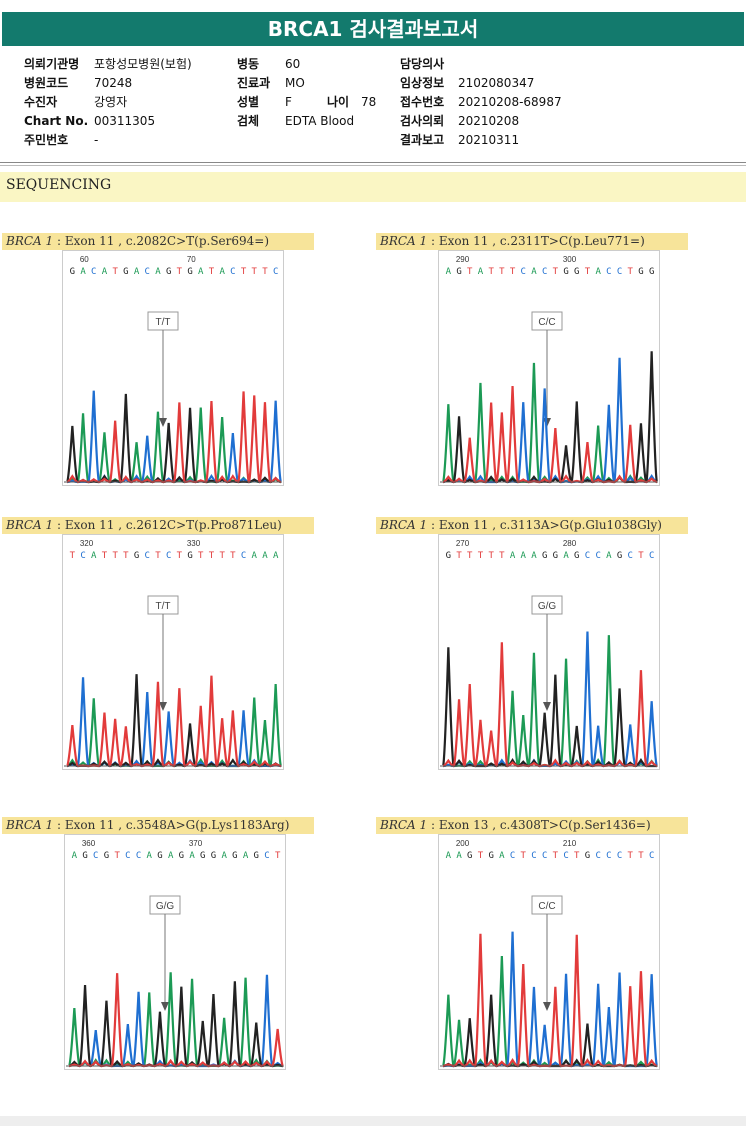 The width and height of the screenshot is (746, 1126). What do you see at coordinates (544, 525) in the screenshot?
I see `variant-detail: : Exon 11 , c.3113A>G(p.Glu1038Gly)` at bounding box center [544, 525].